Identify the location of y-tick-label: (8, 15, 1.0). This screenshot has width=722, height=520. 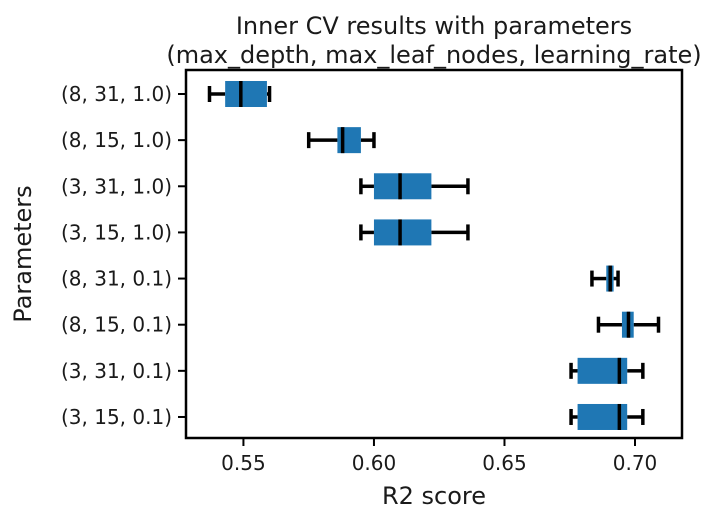
(116, 140).